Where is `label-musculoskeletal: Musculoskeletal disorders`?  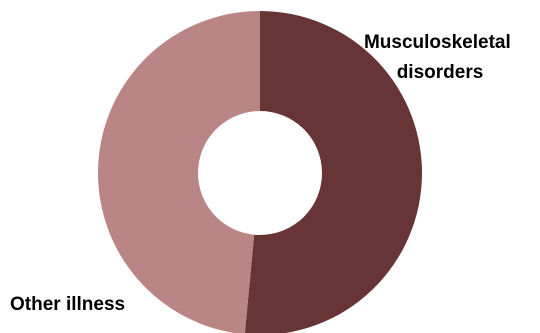
label-musculoskeletal: Musculoskeletal disorders is located at coordinates (440, 57).